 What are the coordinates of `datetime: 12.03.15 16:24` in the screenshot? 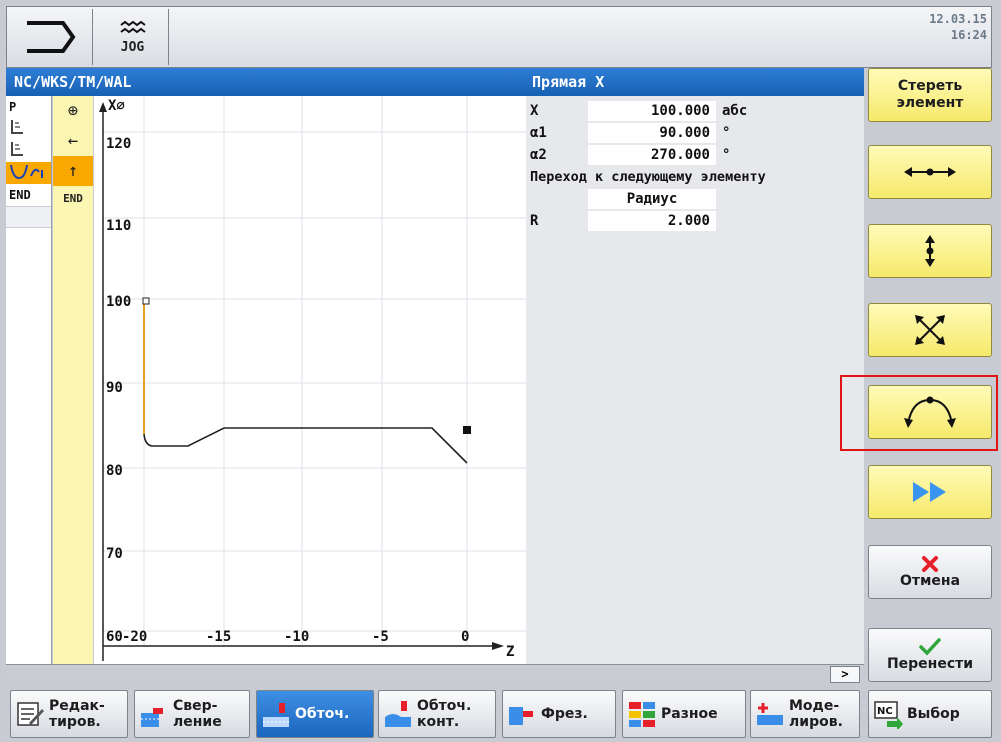 It's located at (958, 27).